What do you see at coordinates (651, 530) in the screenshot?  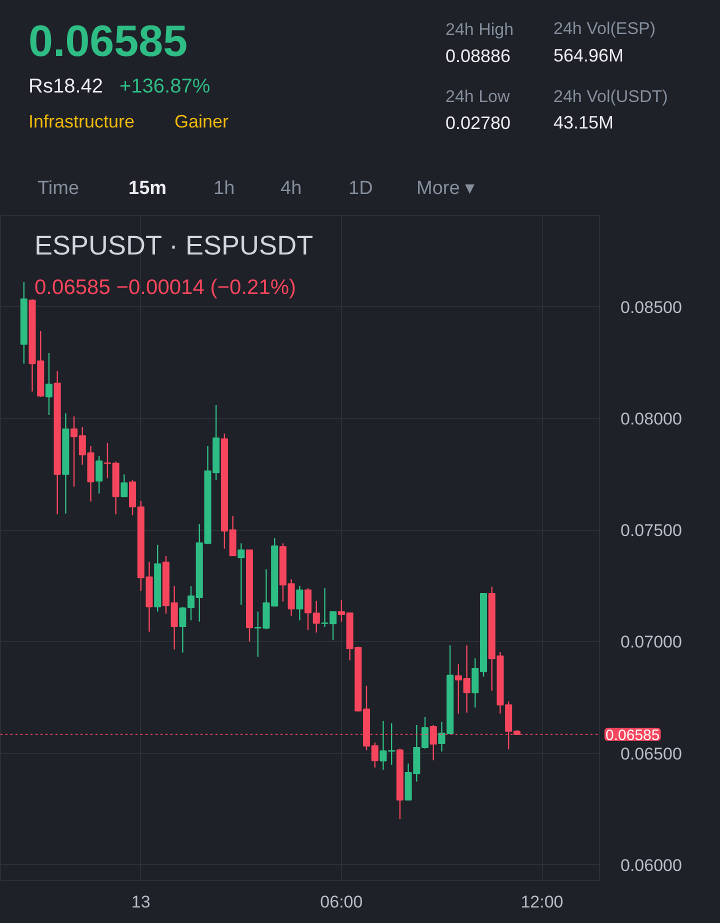 I see `y-tick-label: 0.07500` at bounding box center [651, 530].